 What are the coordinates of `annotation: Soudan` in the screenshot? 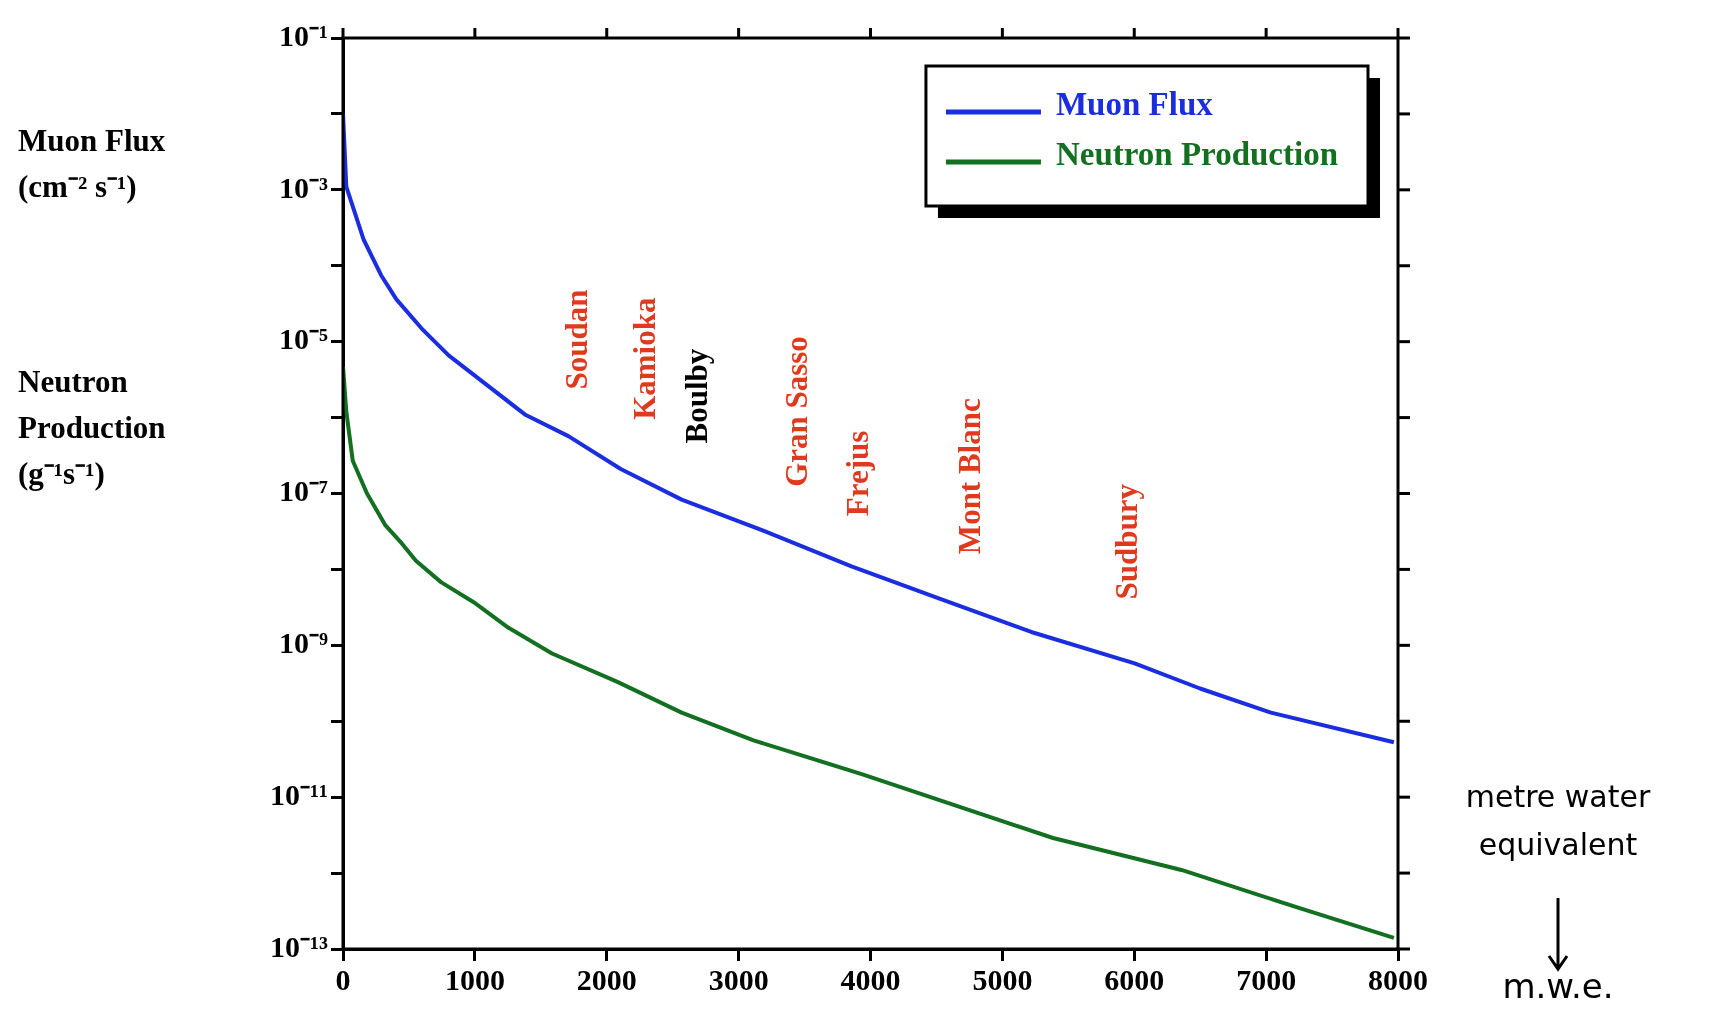 It's located at (577, 339).